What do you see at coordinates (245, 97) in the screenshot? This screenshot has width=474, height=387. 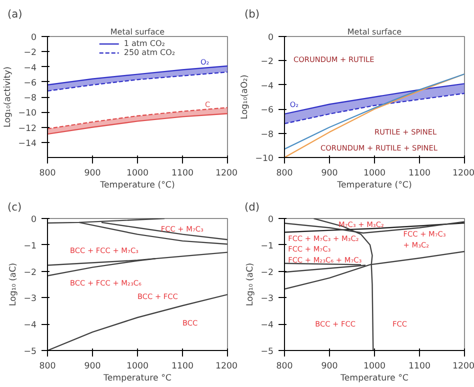 I see `y-axis-title: Log₁₀(aO₂)` at bounding box center [245, 97].